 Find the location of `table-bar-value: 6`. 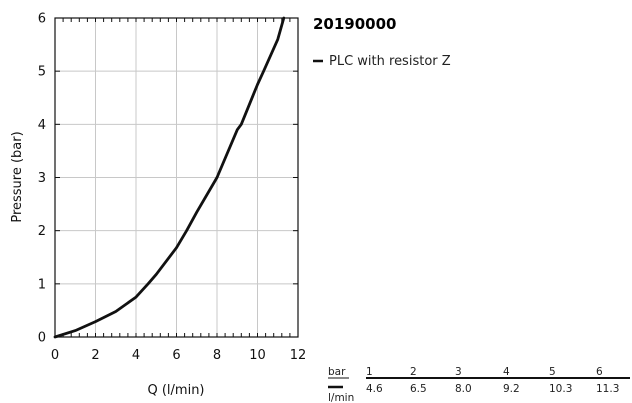

table-bar-value: 6 is located at coordinates (599, 372).